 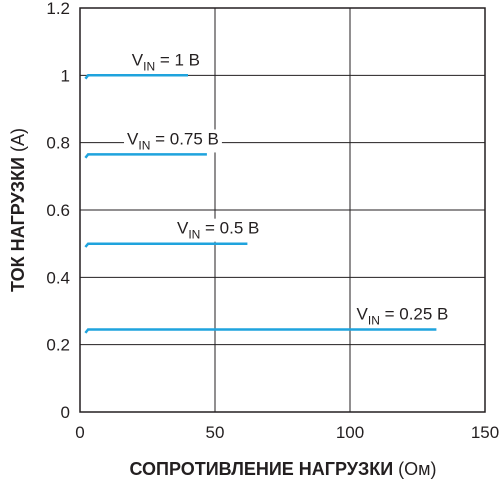 What do you see at coordinates (58, 143) in the screenshot?
I see `y-tick-label: 0.8` at bounding box center [58, 143].